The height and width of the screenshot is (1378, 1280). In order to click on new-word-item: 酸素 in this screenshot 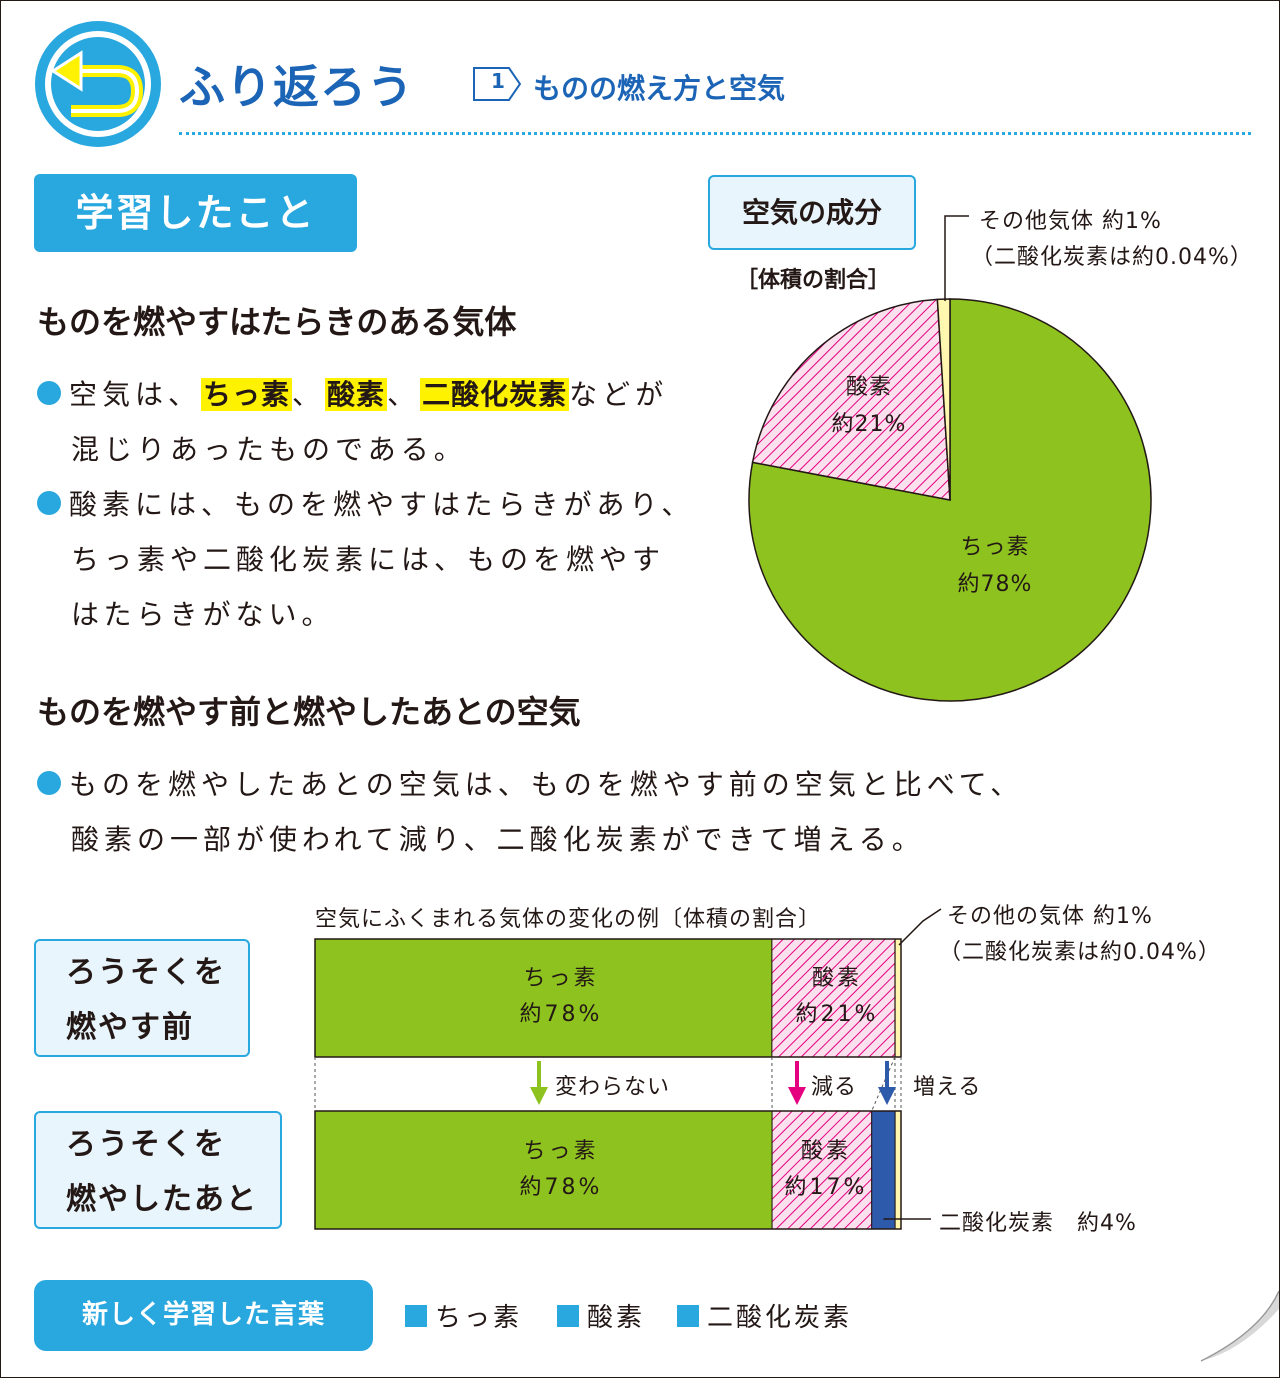, I will do `click(601, 1315)`.